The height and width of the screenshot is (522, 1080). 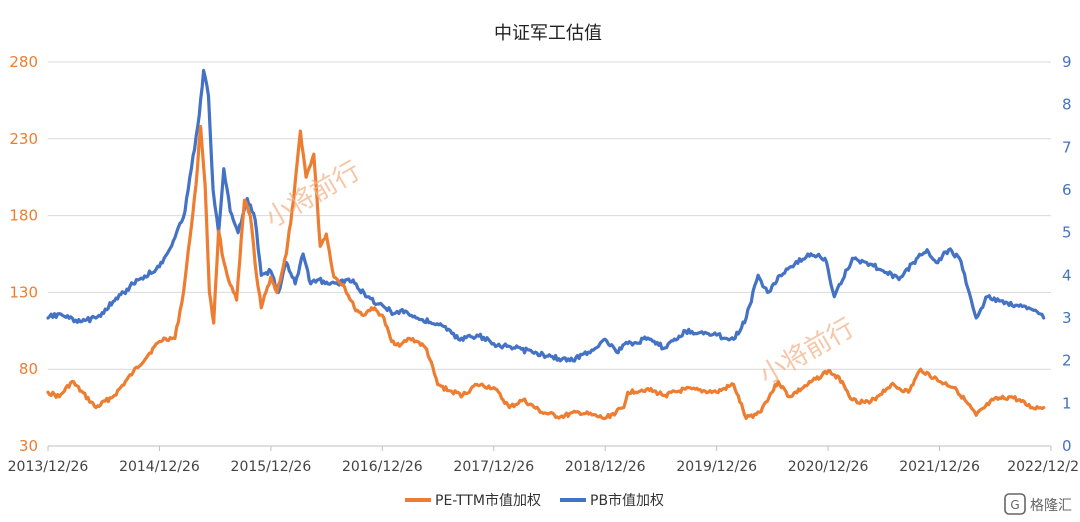 What do you see at coordinates (1067, 275) in the screenshot?
I see `right-tick-label: 4` at bounding box center [1067, 275].